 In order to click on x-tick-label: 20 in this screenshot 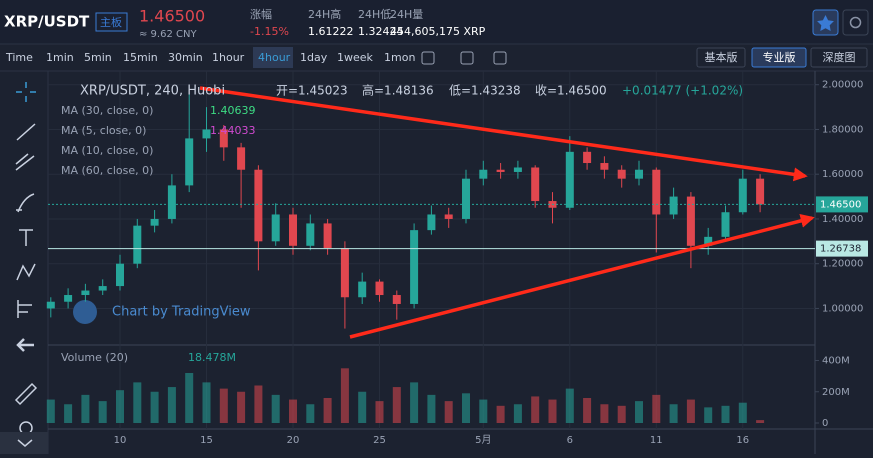, I will do `click(293, 440)`.